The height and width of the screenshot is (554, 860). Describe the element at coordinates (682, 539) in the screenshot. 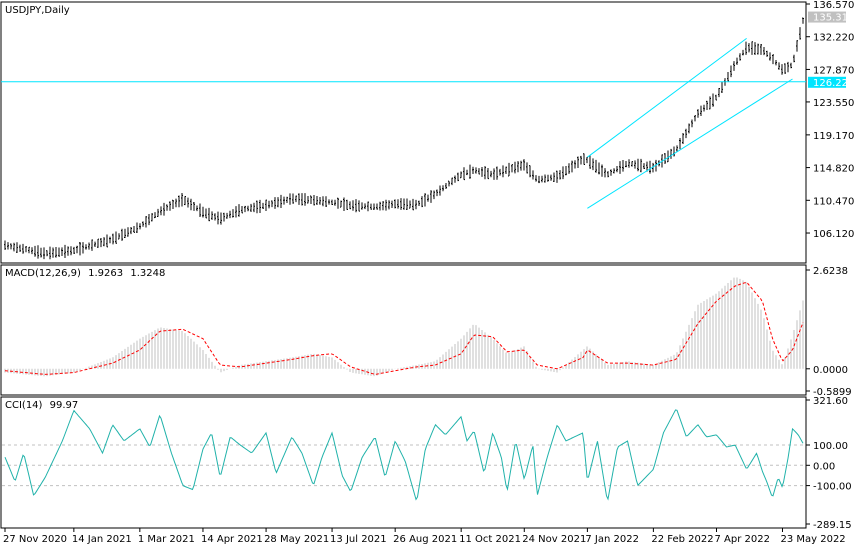

I see `x-axis-tick-label: 22 Feb 2022` at that location.